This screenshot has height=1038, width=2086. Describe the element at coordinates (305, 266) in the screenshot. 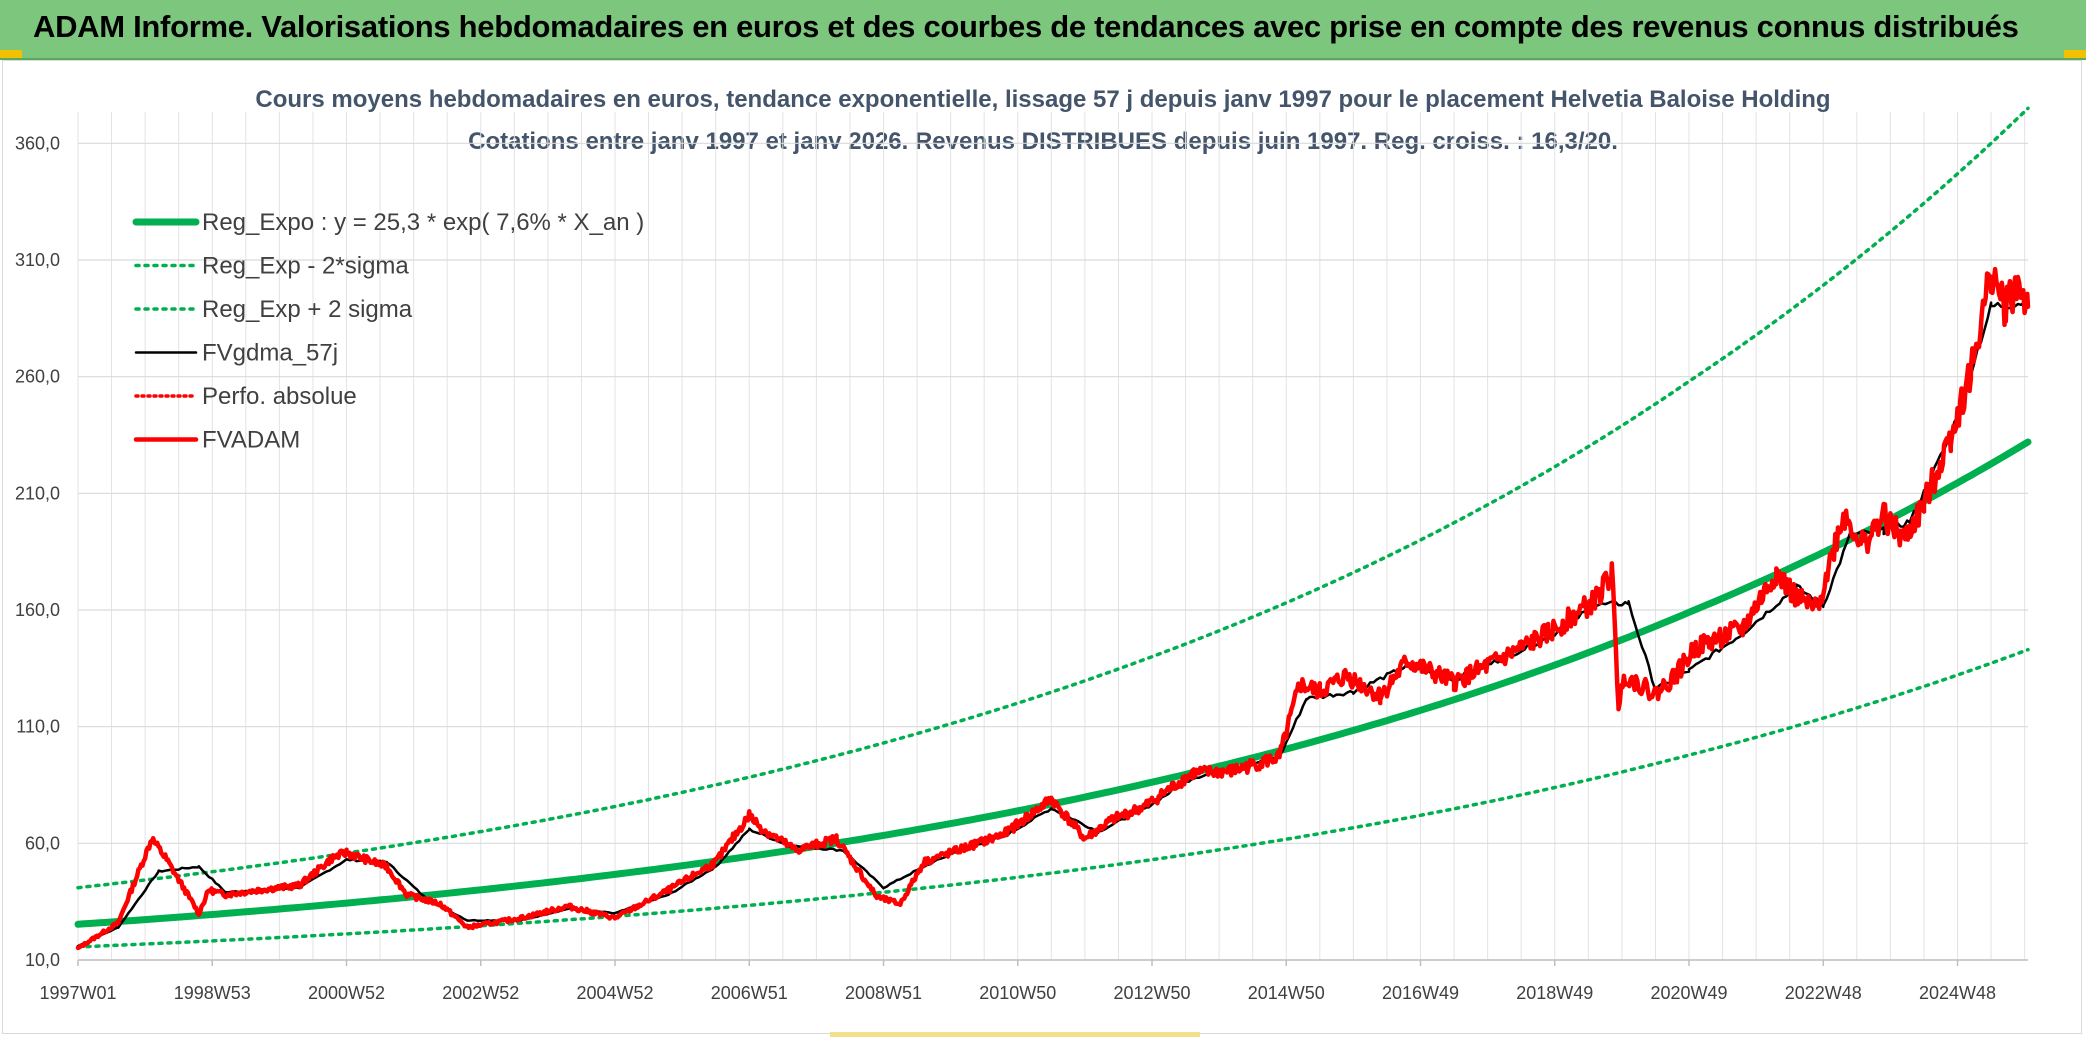

I see `legend-label: Reg_Exp - 2*sigma` at that location.